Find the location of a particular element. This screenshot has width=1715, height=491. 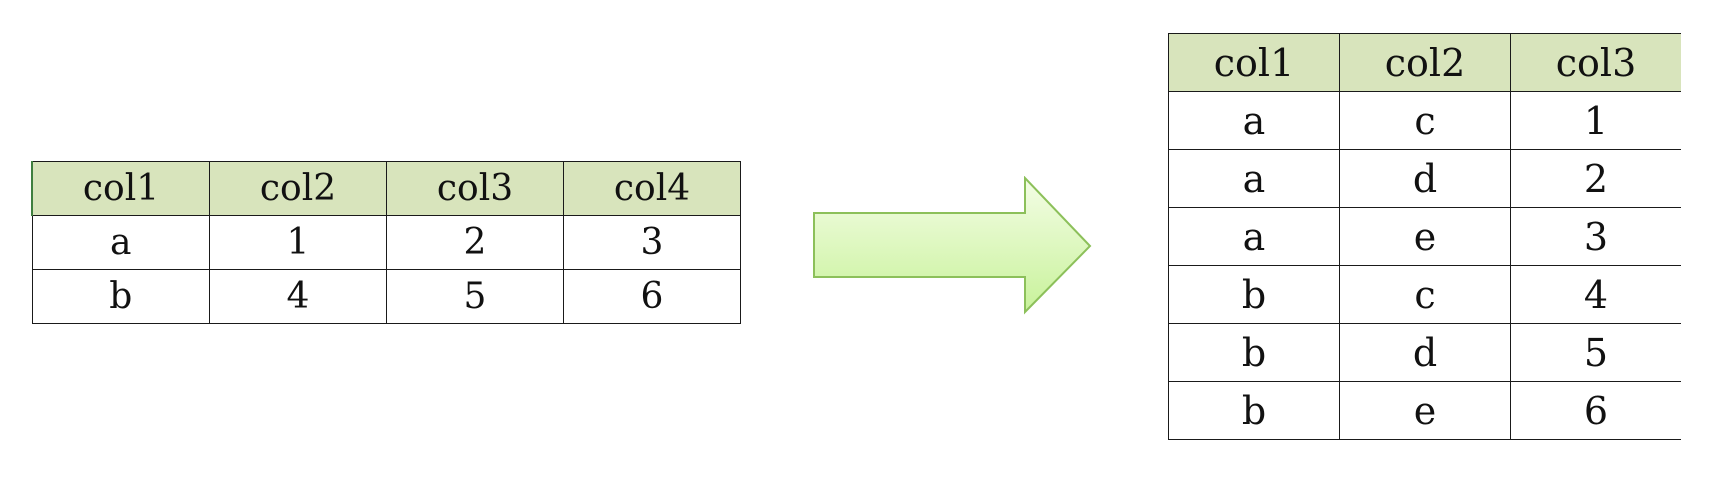

header-cell: col4 is located at coordinates (652, 188).